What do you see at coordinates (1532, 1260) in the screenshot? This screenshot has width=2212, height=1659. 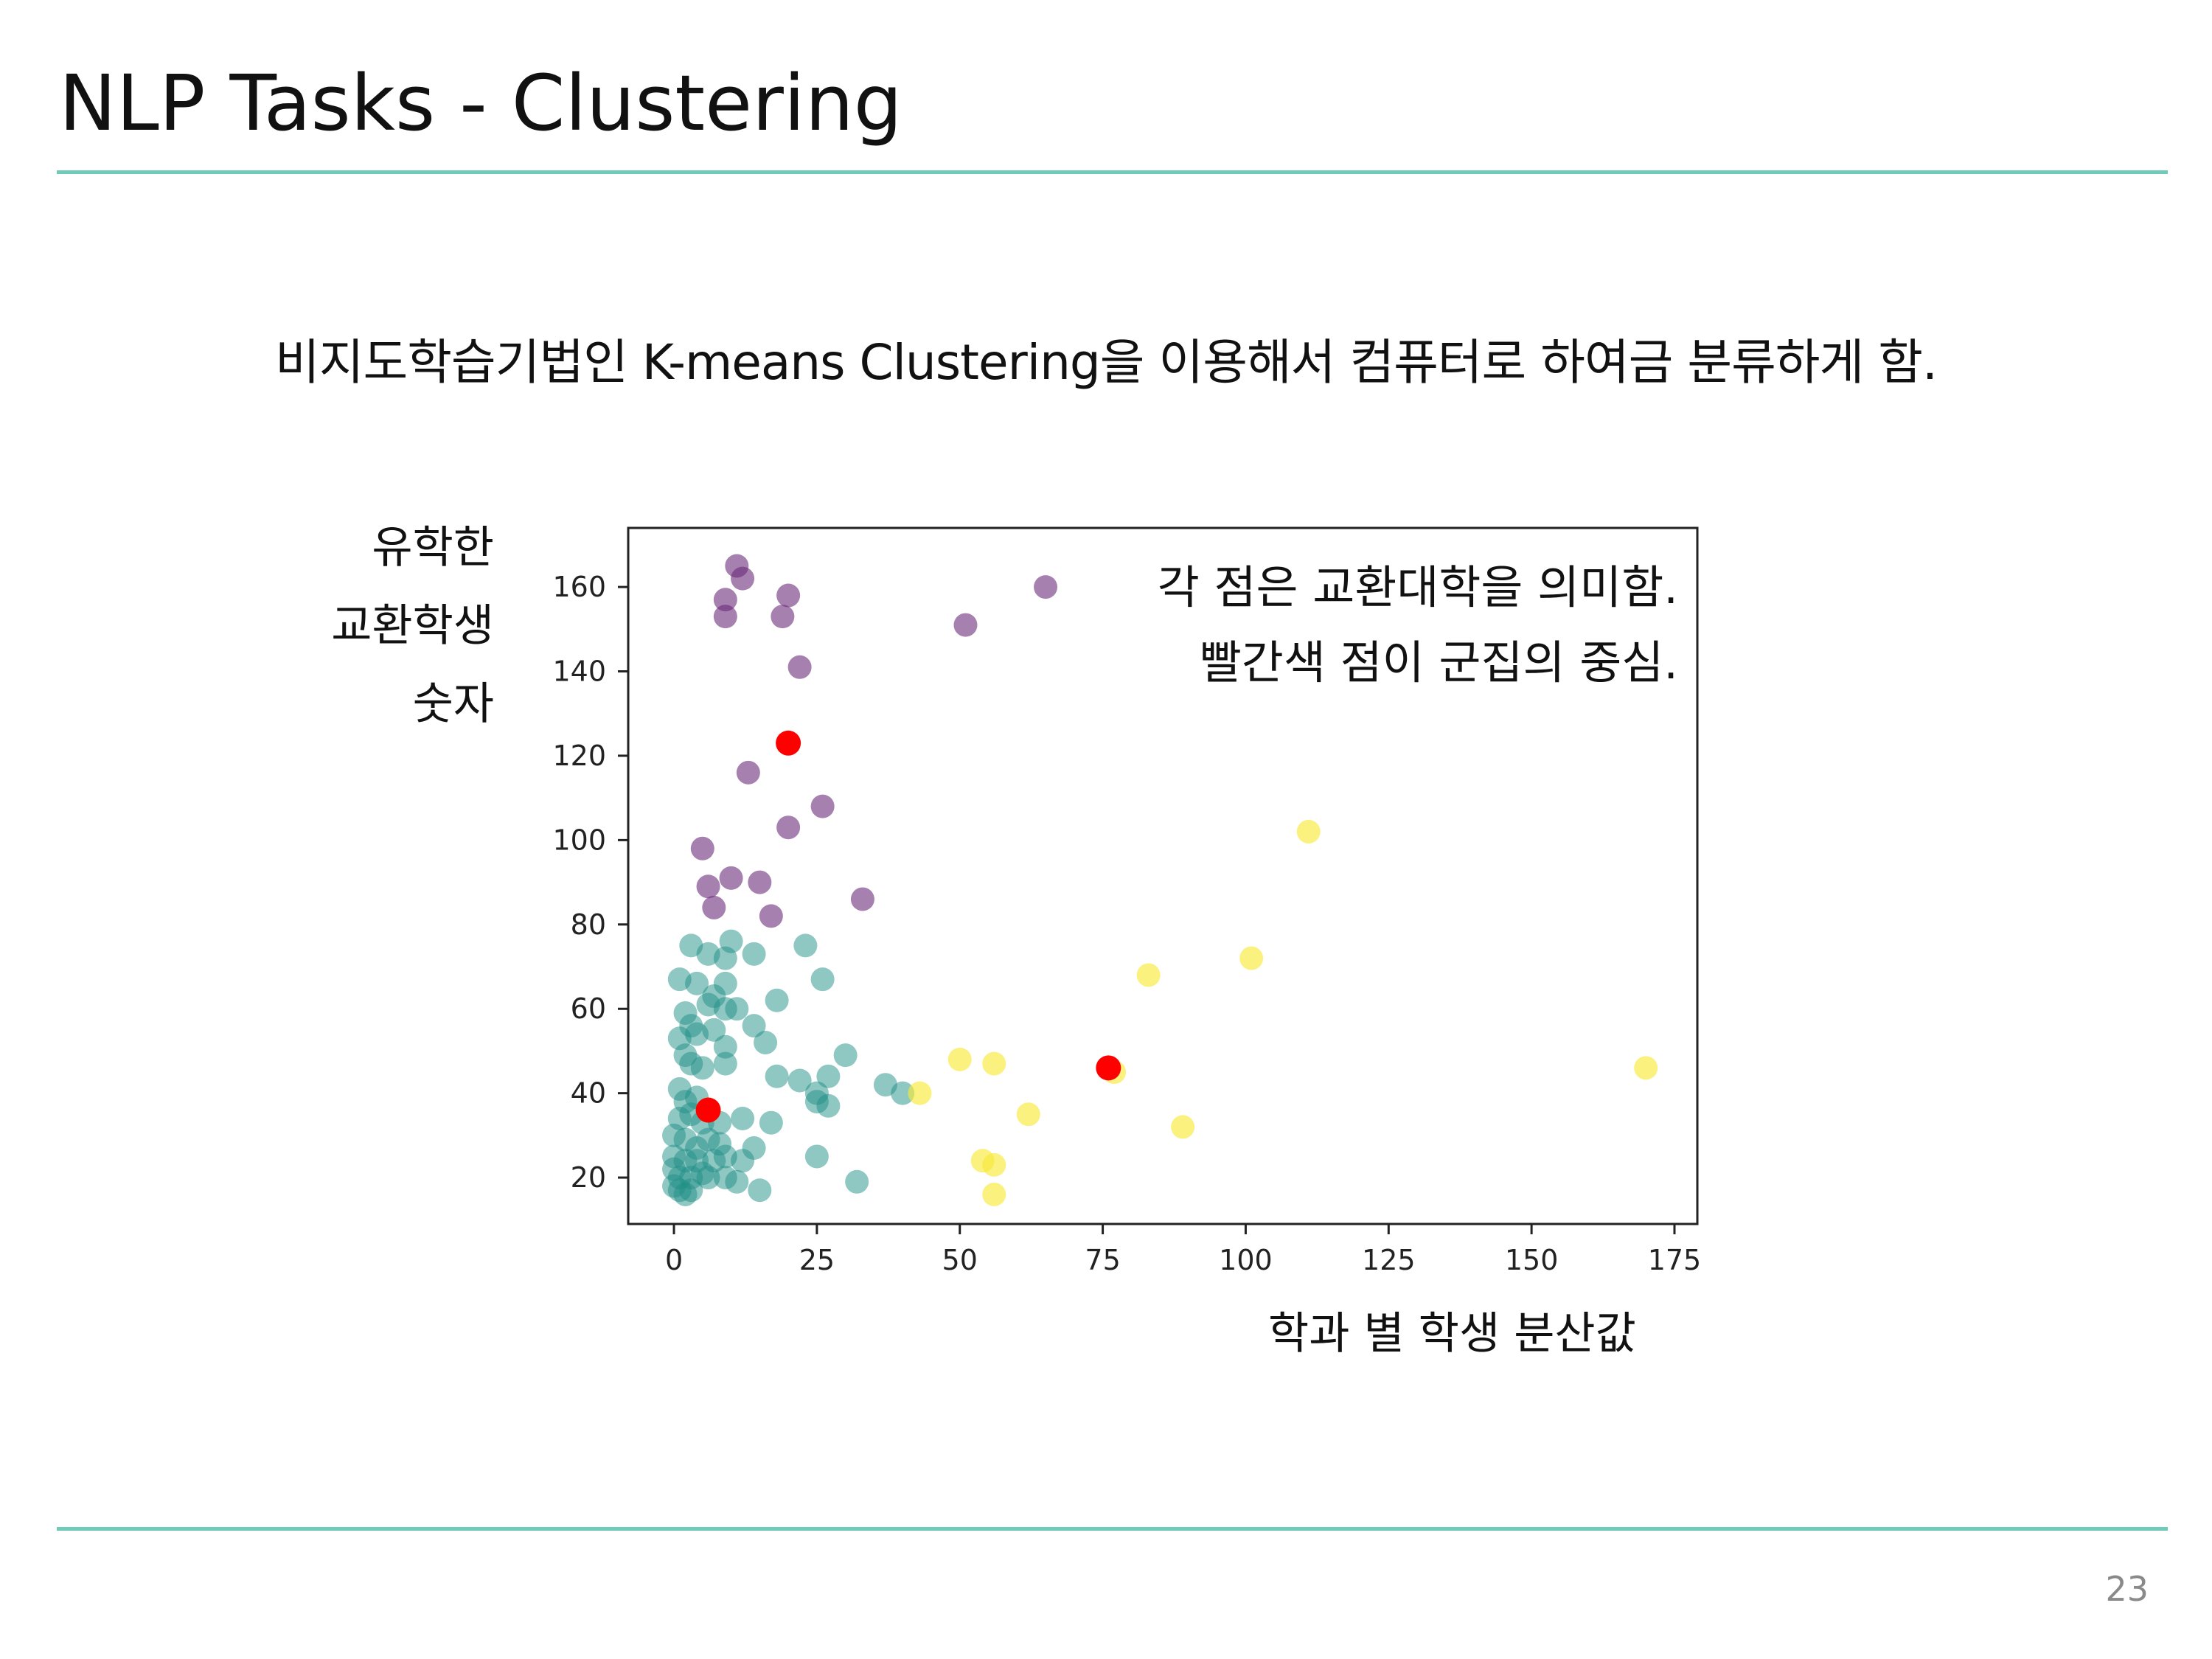 I see `x-tick-label: 150` at bounding box center [1532, 1260].